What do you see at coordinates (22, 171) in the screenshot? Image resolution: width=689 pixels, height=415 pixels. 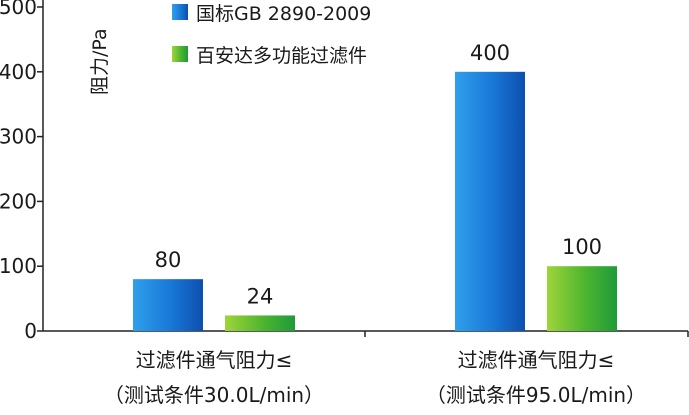 I see `y-axis: 0 100 200 300 400 500` at bounding box center [22, 171].